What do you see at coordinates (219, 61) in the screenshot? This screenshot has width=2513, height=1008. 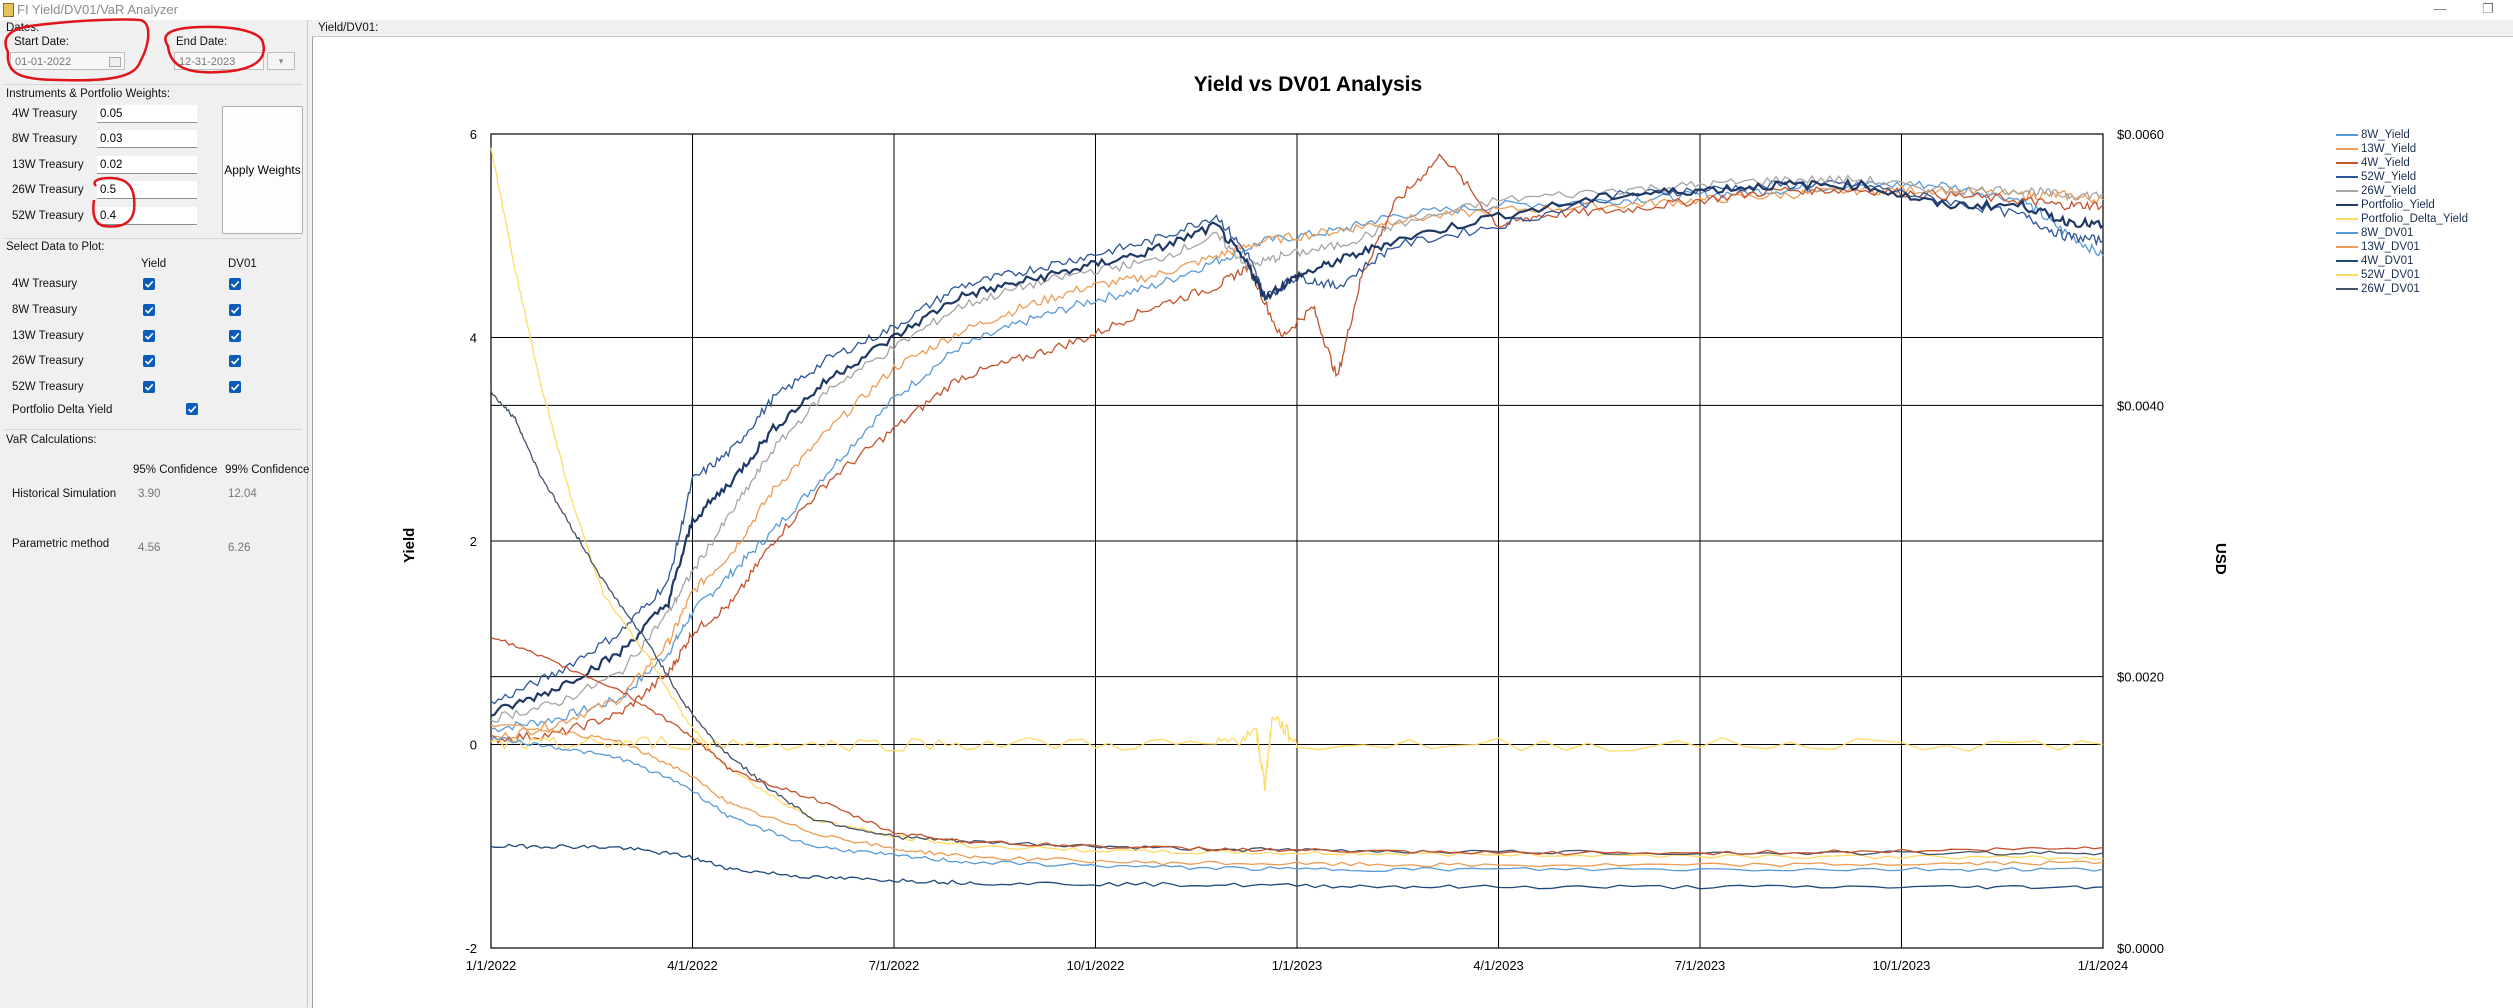 I see `end-date-picker: 12-31-2023` at bounding box center [219, 61].